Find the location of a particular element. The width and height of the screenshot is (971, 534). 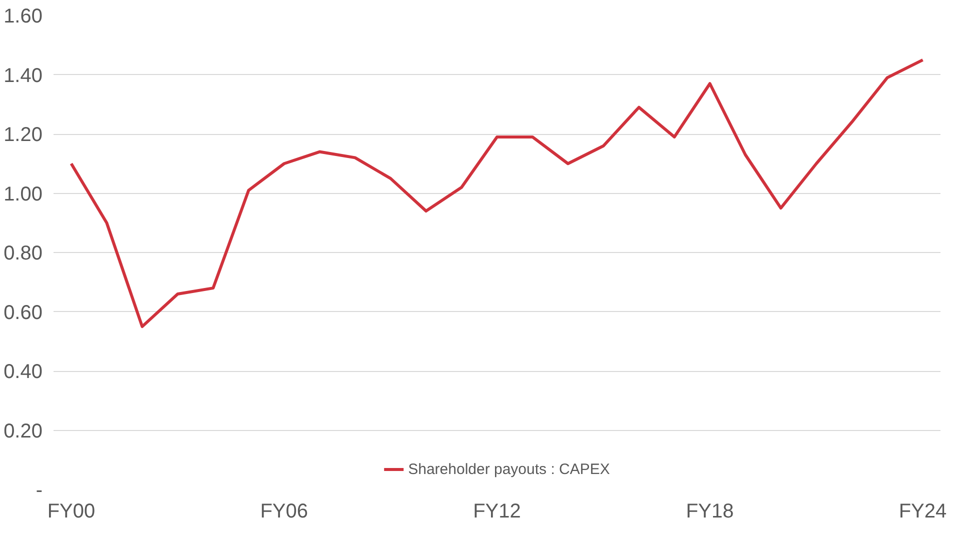

y-tick-label: 0.40 is located at coordinates (23, 372).